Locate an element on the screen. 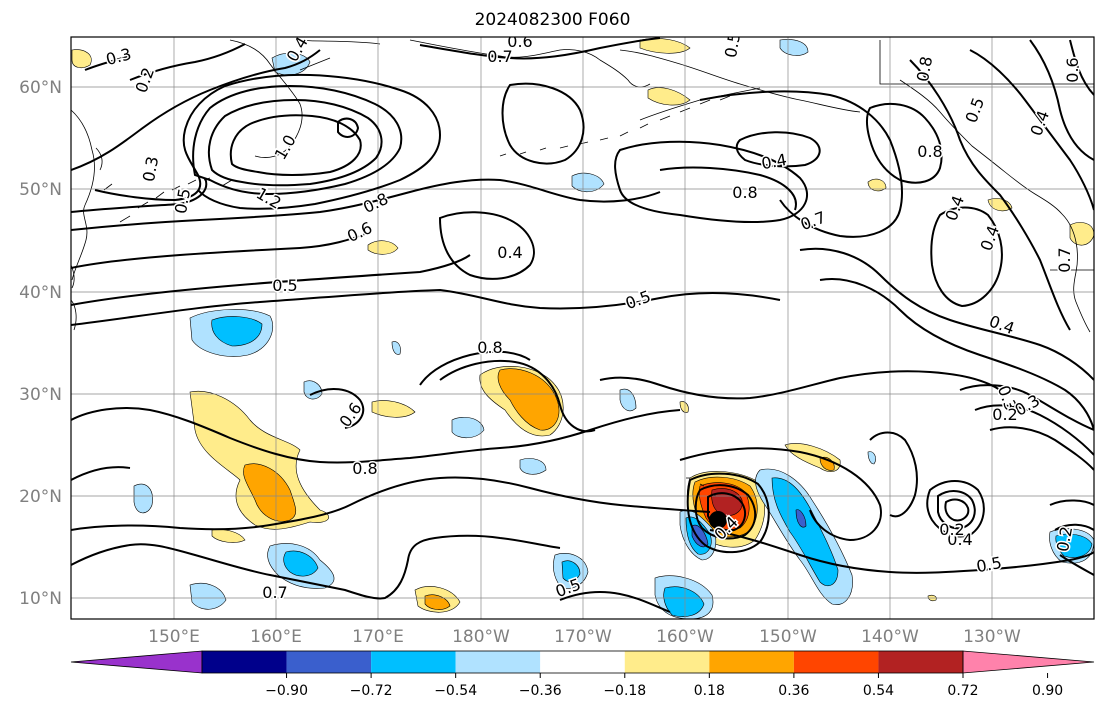  shade-royalblue-region is located at coordinates (801, 518).